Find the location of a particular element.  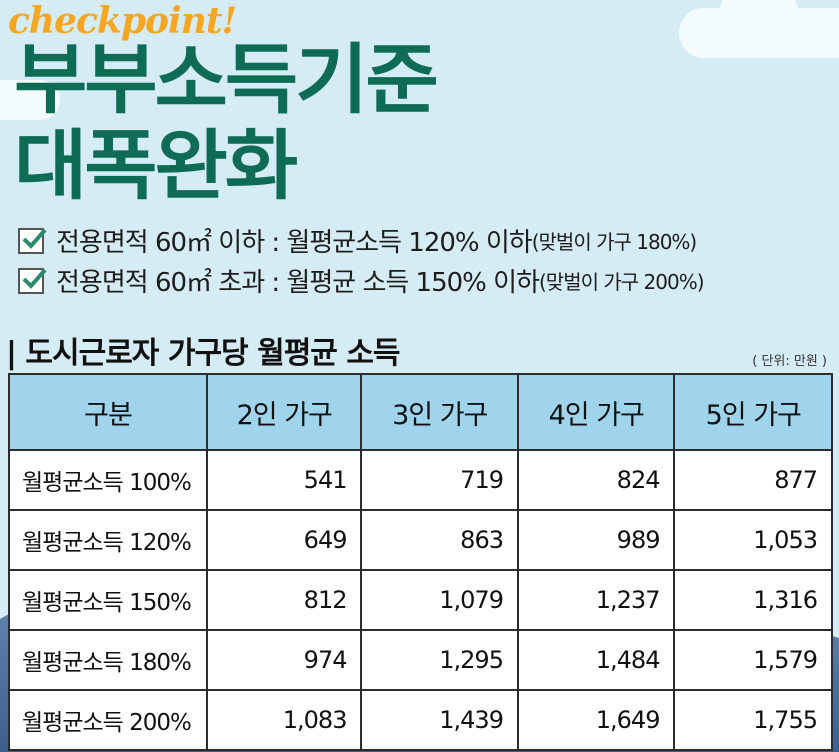

table-cell: 989 is located at coordinates (596, 540).